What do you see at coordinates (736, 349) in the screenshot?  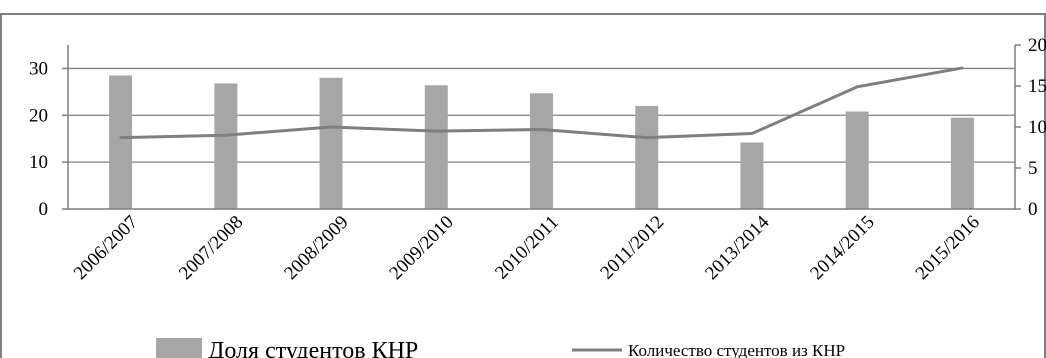 I see `legend-line-label: Количество студентов из КНР` at bounding box center [736, 349].